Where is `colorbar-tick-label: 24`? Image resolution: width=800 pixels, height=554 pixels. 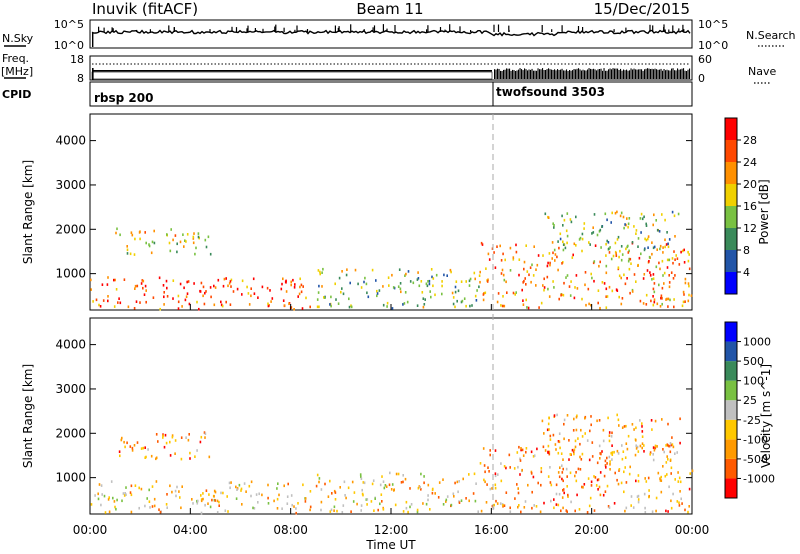
colorbar-tick-label: 24 is located at coordinates (750, 162).